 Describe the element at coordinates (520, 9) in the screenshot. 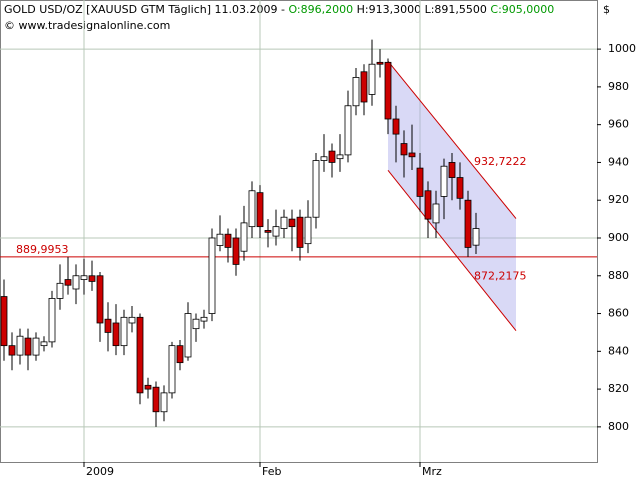

I see `header-part: C:905,0000` at that location.